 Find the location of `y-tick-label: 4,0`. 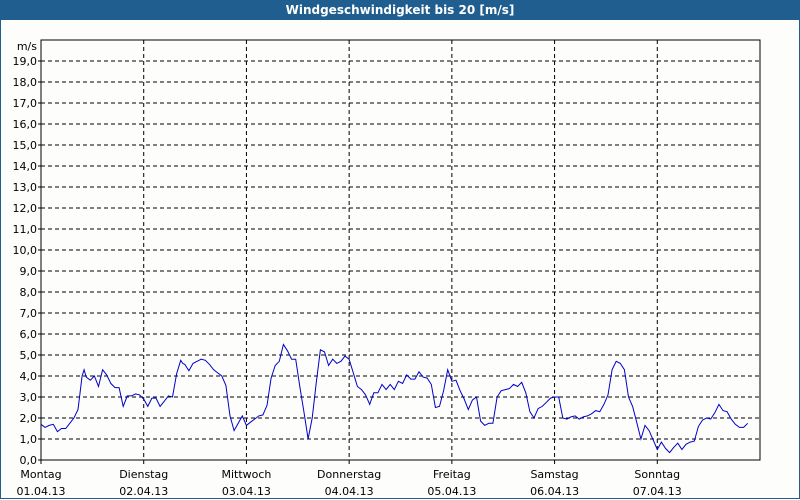

y-tick-label: 4,0 is located at coordinates (29, 376).